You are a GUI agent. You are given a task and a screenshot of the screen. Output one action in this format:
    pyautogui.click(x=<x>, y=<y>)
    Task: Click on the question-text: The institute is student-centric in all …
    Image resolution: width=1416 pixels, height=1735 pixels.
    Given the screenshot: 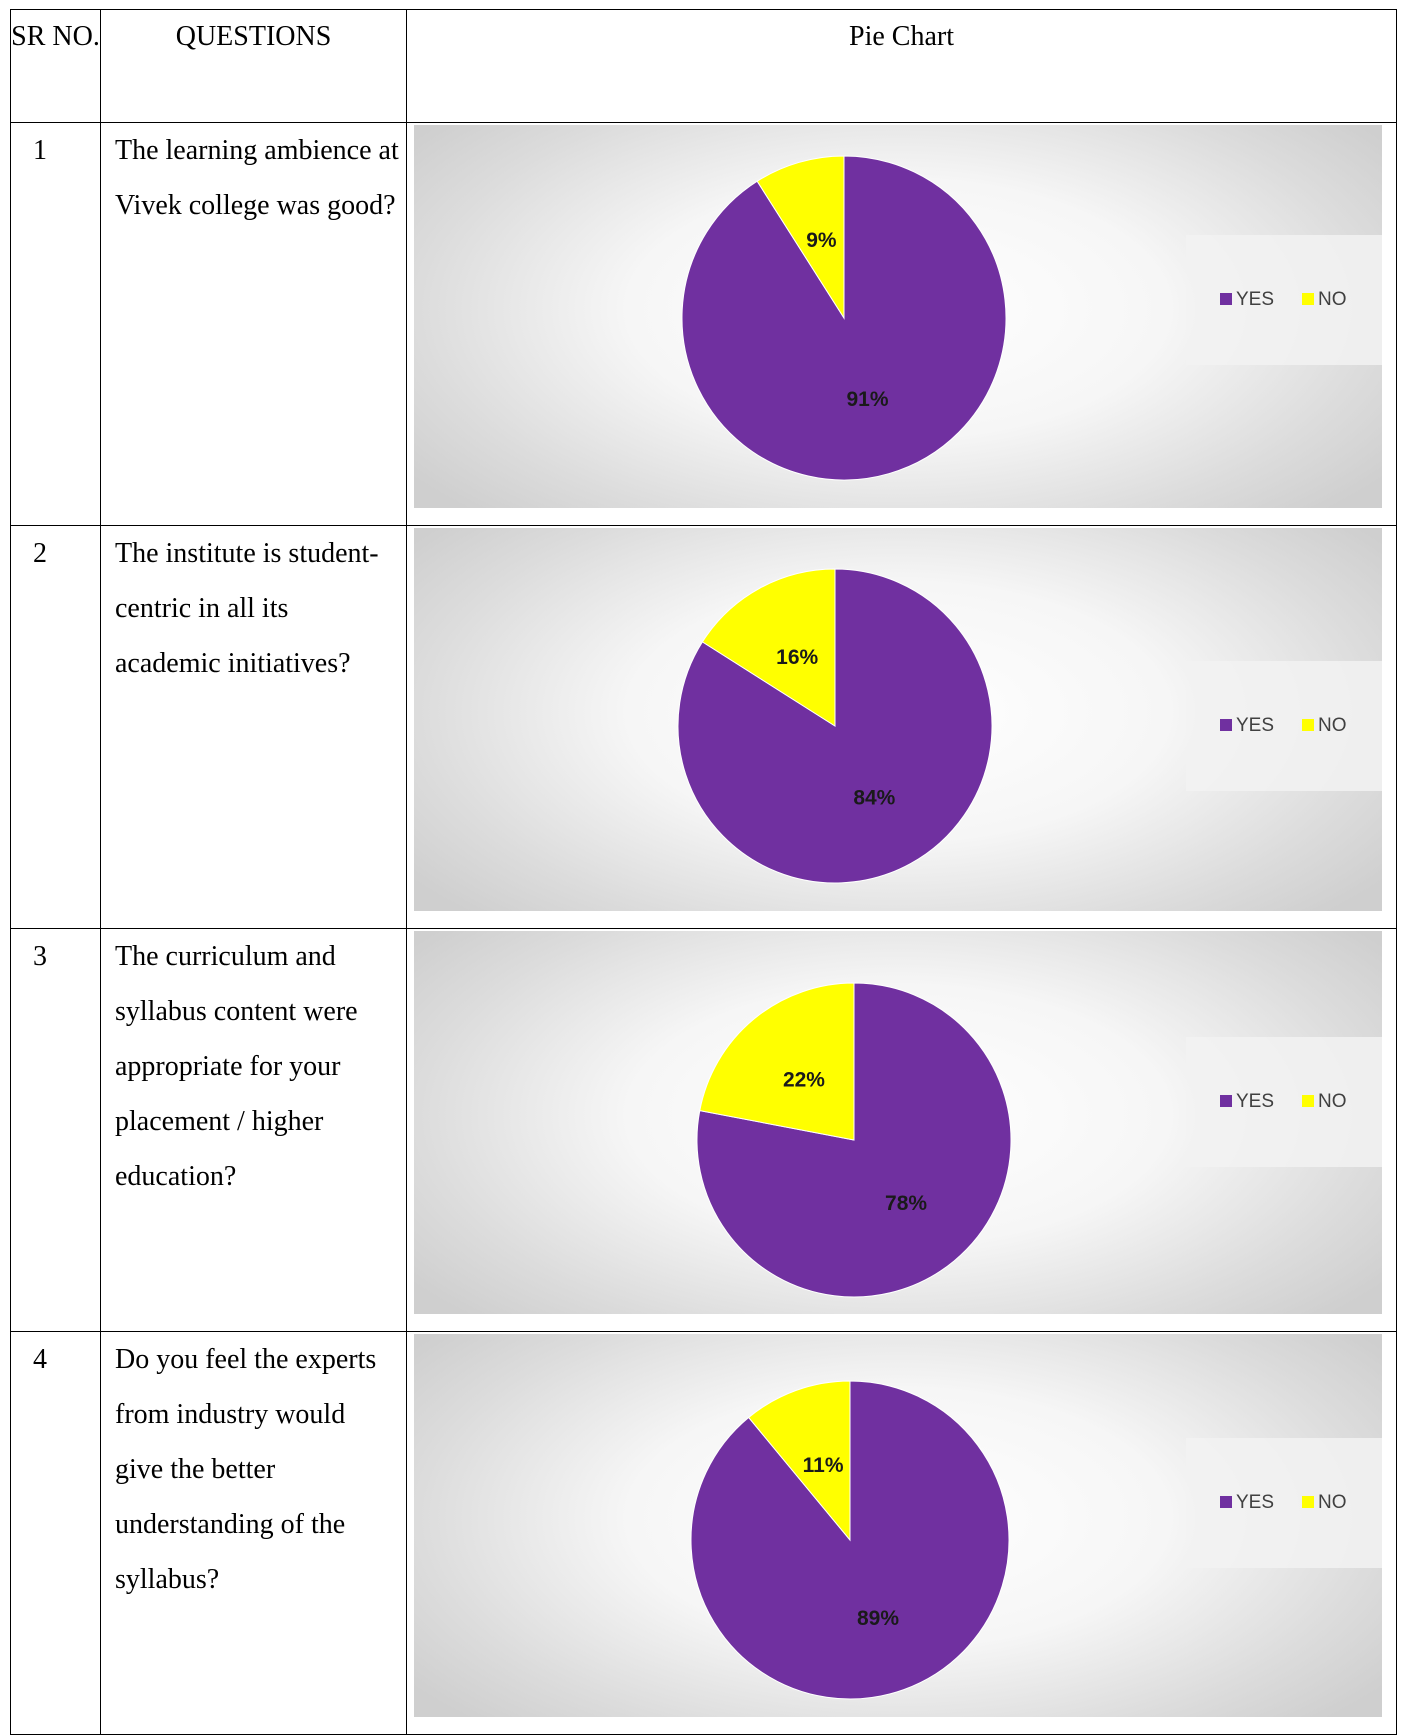 What is the action you would take?
    pyautogui.click(x=253, y=727)
    